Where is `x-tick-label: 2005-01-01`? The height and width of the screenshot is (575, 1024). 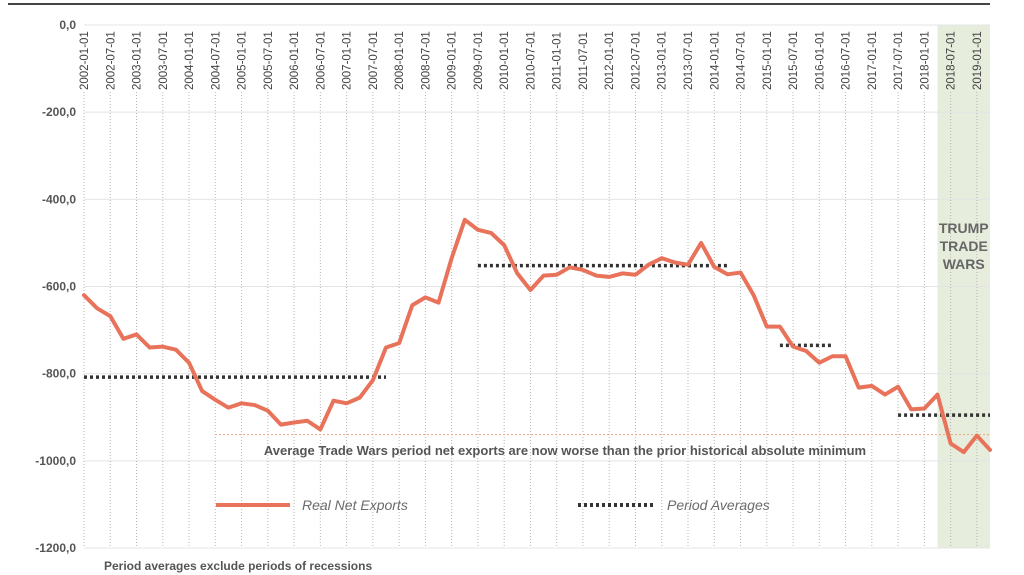
x-tick-label: 2005-01-01 is located at coordinates (243, 60).